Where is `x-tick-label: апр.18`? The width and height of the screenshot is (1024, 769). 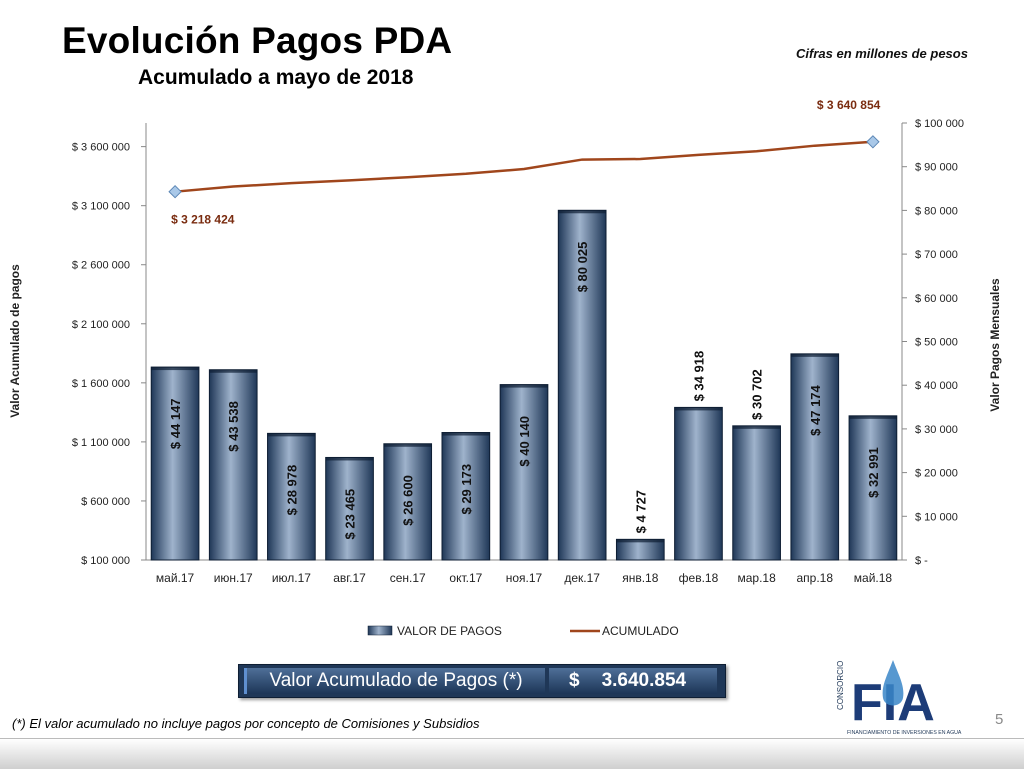
x-tick-label: апр.18 is located at coordinates (815, 578).